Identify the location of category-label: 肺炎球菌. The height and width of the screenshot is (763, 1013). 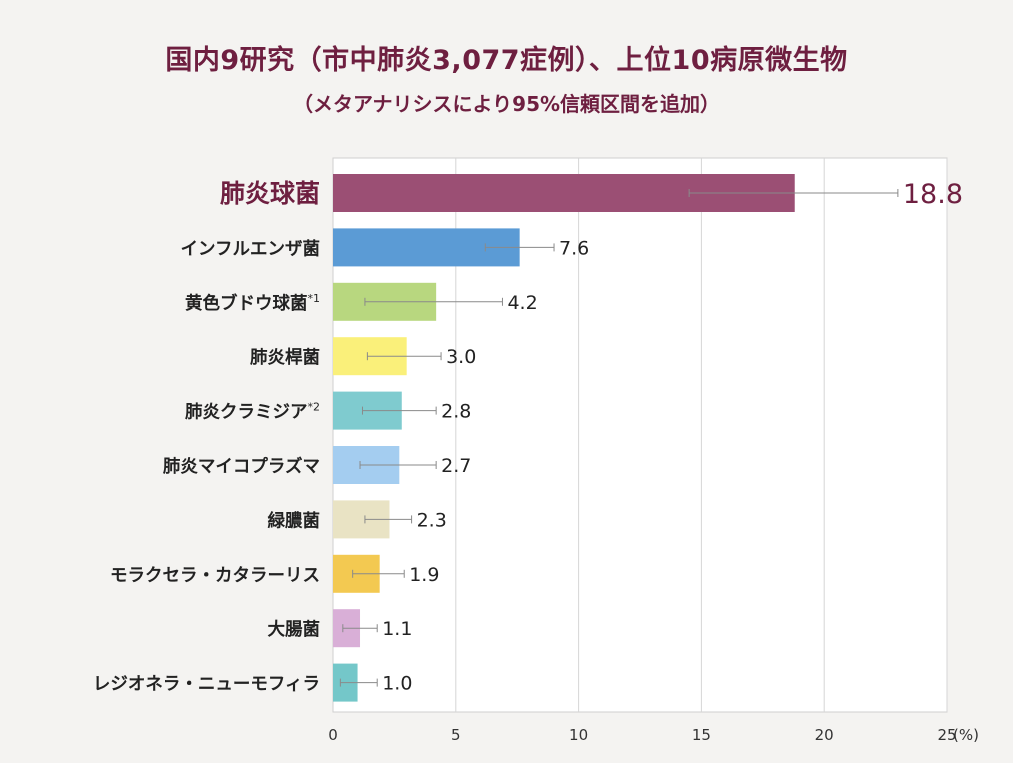
(270, 193).